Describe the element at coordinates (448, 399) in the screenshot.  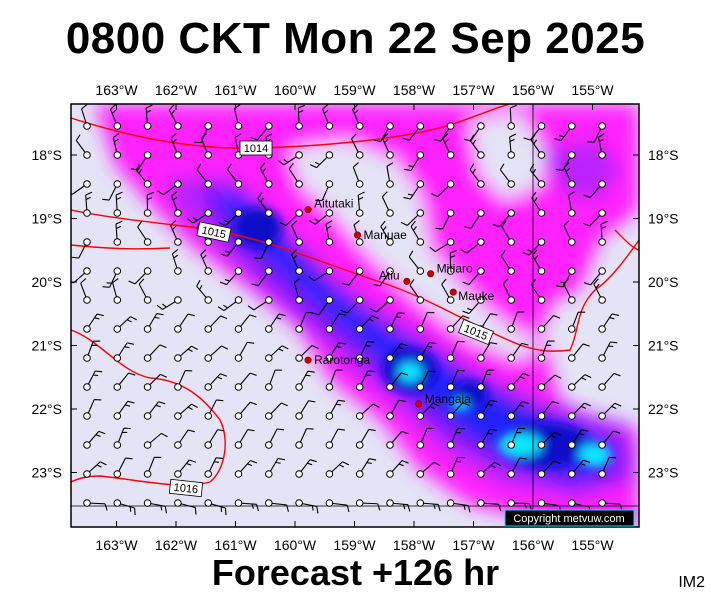
I see `place-label: Mangaia` at that location.